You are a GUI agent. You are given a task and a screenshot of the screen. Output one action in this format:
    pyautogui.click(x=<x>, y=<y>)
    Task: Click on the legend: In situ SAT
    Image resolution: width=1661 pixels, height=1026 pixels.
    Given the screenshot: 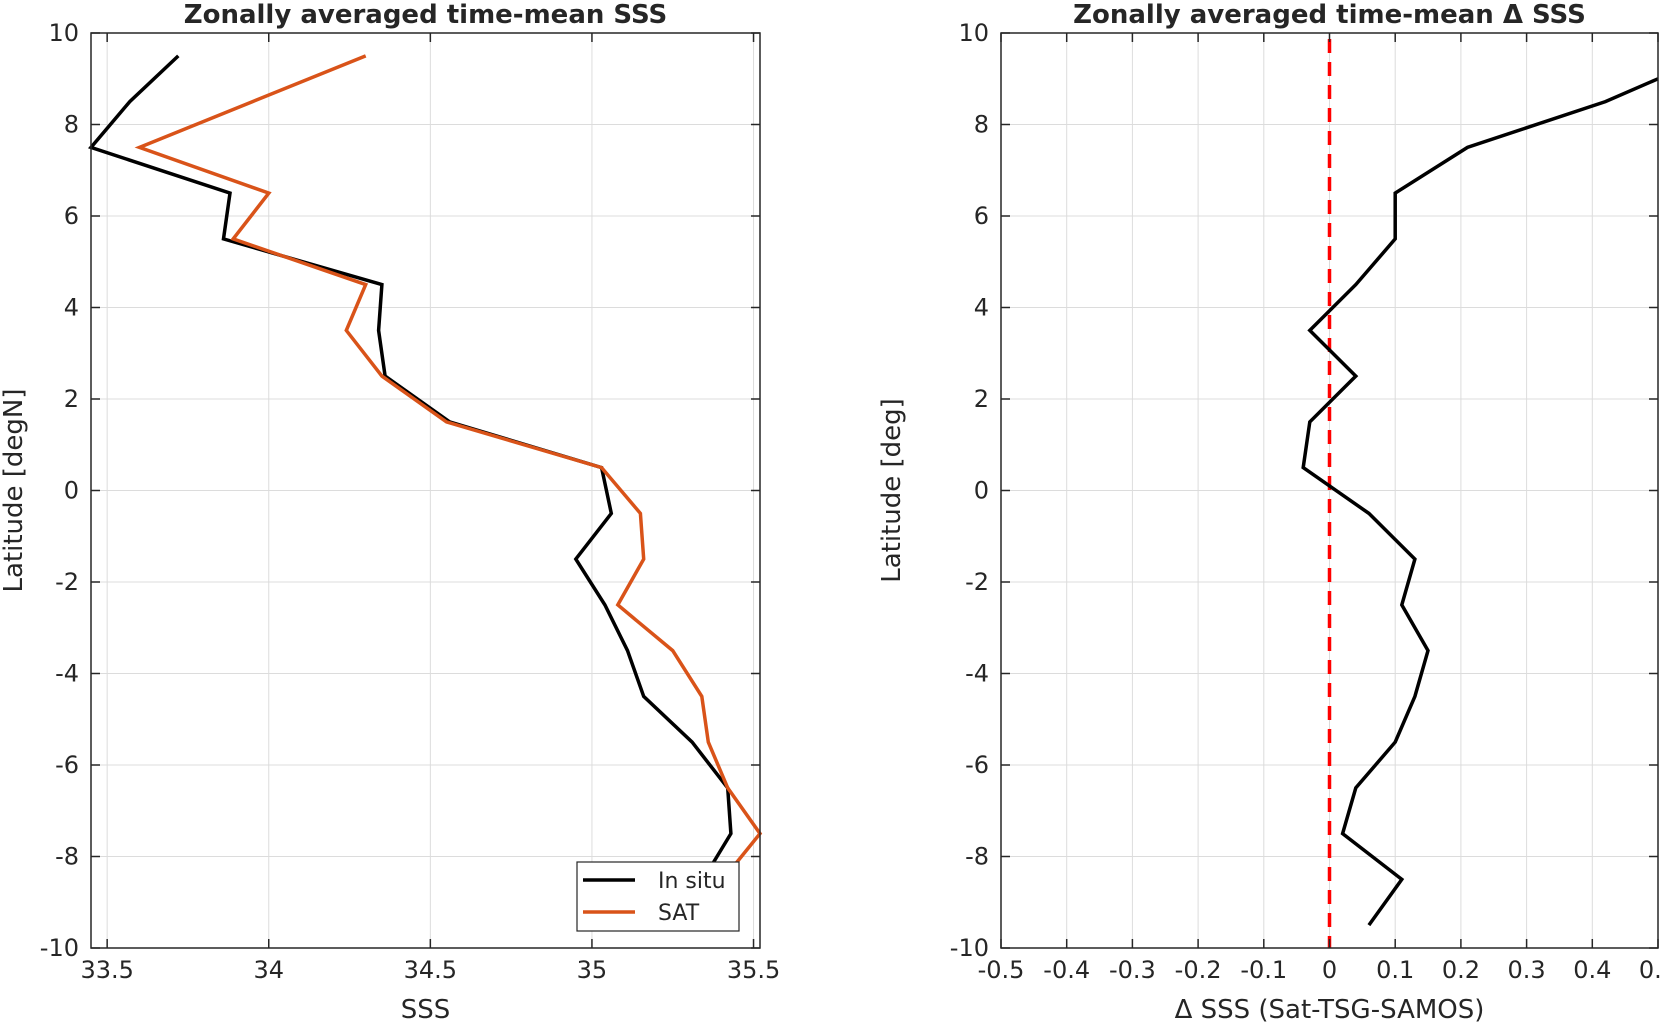 What is the action you would take?
    pyautogui.click(x=658, y=896)
    